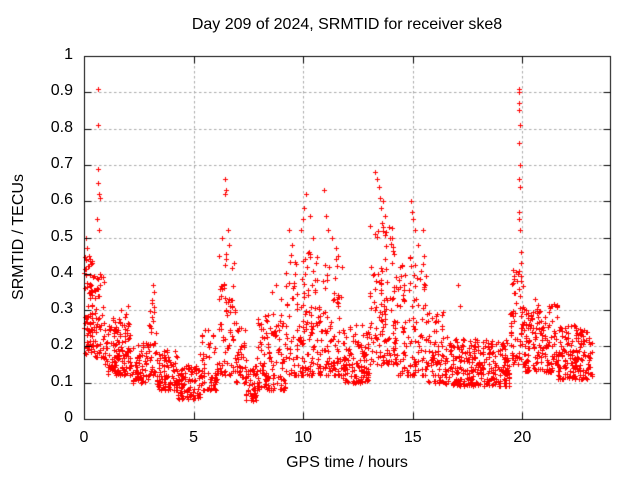 Image resolution: width=640 pixels, height=480 pixels. What do you see at coordinates (61, 236) in the screenshot?
I see `y-tick-label: 0.5` at bounding box center [61, 236].